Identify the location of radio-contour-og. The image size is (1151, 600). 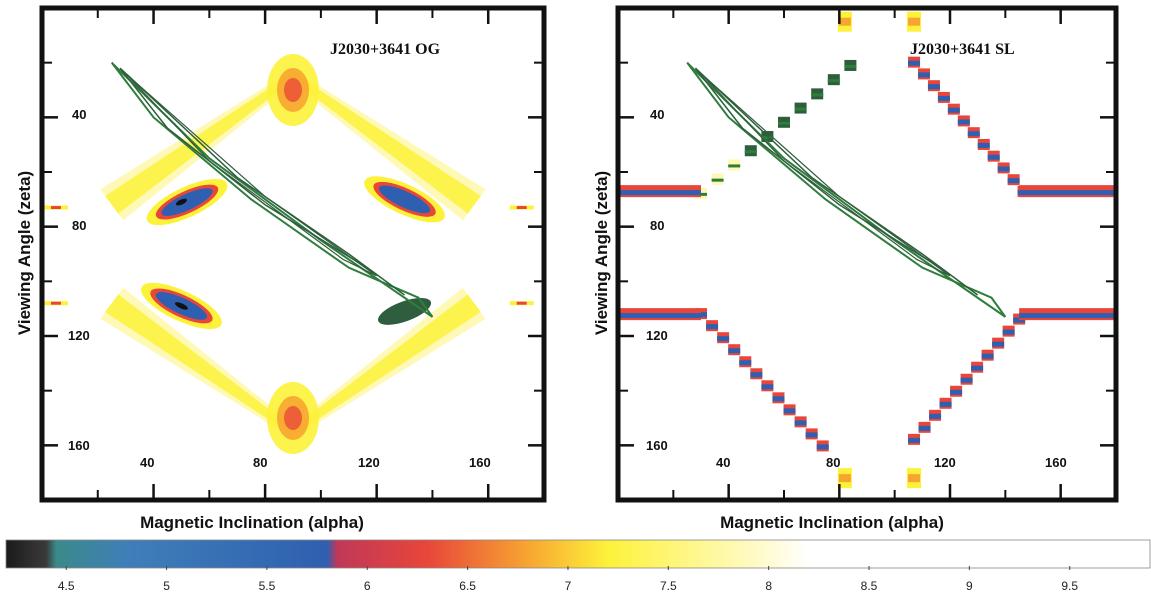
(272, 189).